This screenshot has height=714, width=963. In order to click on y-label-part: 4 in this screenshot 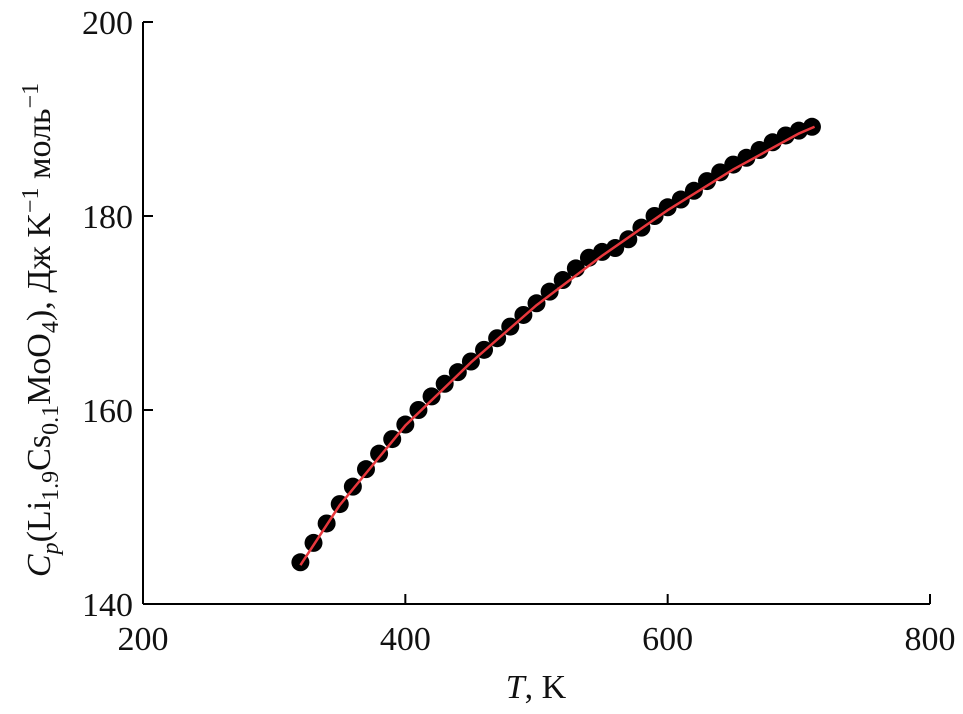, I will do `click(51, 327)`.